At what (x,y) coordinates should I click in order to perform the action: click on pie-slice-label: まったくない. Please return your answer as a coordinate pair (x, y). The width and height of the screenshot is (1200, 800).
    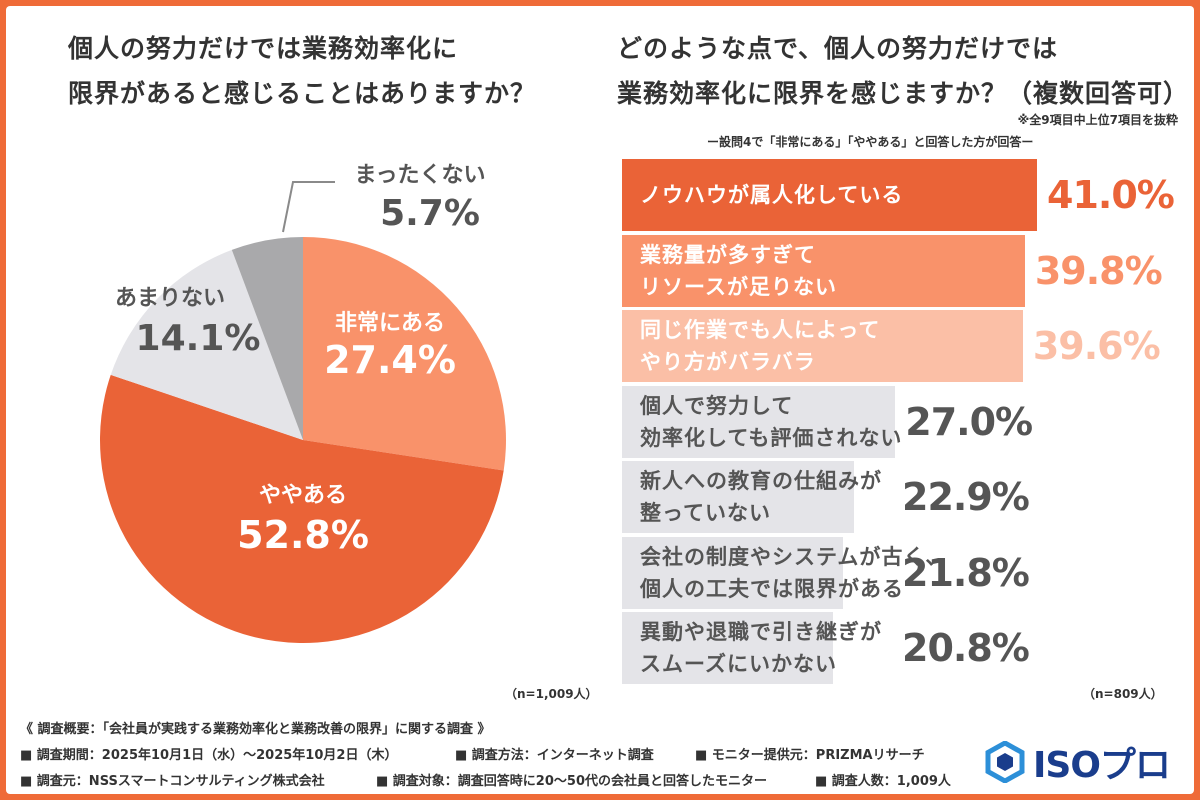
    Looking at the image, I should click on (419, 175).